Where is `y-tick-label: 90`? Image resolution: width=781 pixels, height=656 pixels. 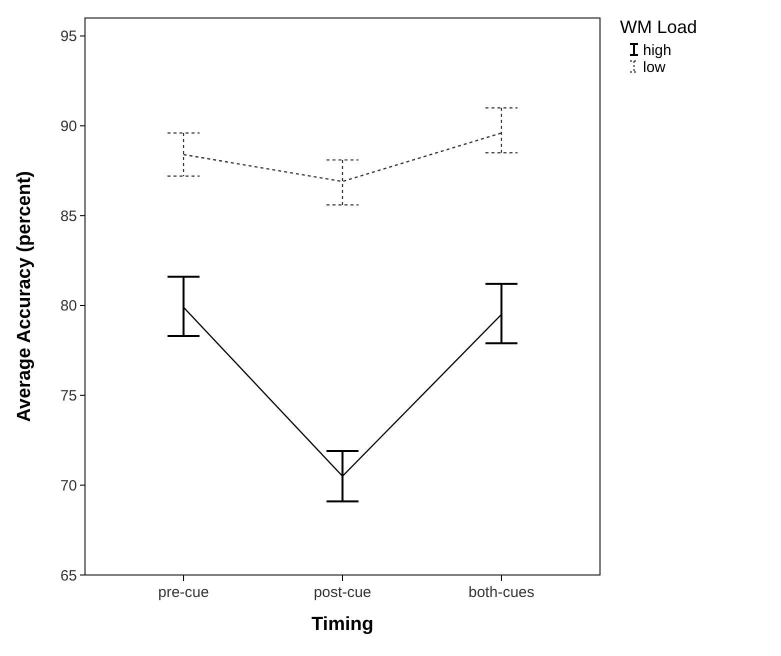
y-tick-label: 90 is located at coordinates (68, 127).